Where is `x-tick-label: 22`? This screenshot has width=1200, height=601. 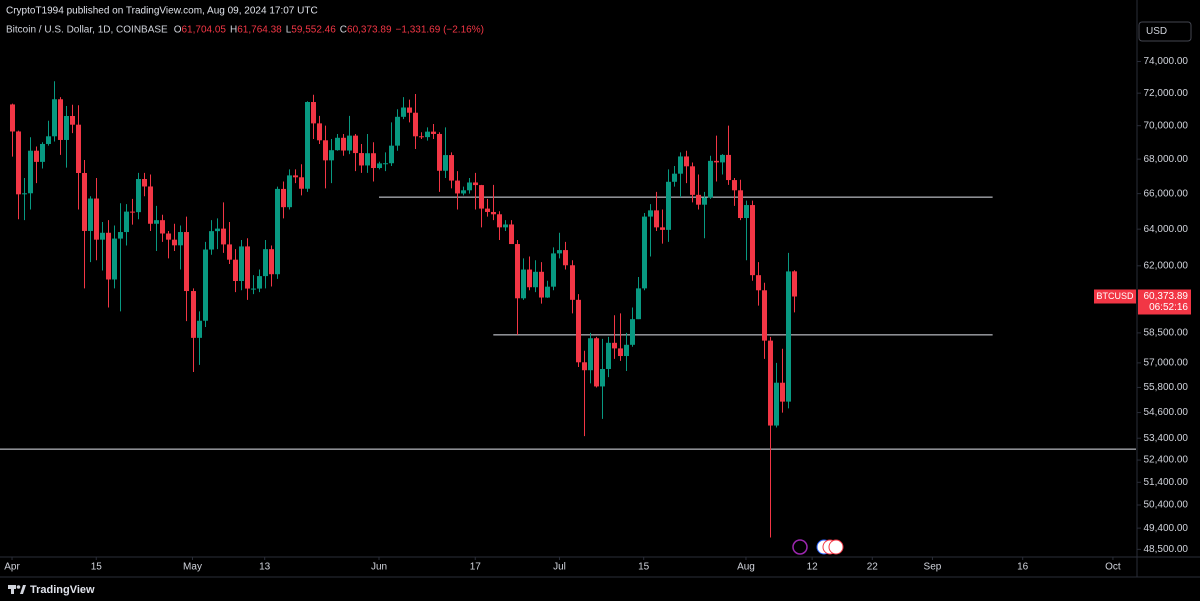 x-tick-label: 22 is located at coordinates (873, 567).